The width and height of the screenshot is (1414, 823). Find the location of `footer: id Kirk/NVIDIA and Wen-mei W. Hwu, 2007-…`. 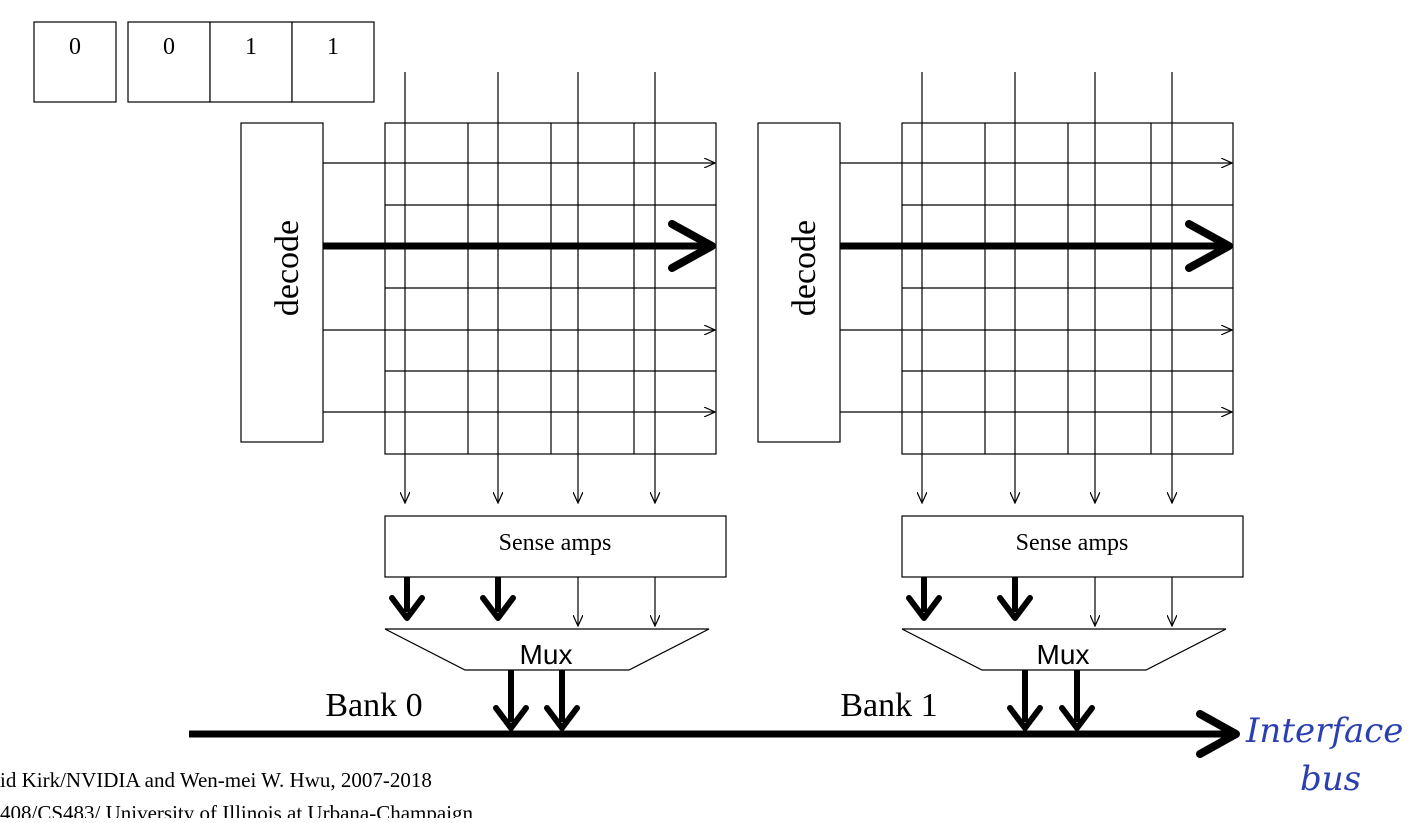

footer: id Kirk/NVIDIA and Wen-mei W. Hwu, 2007-… is located at coordinates (237, 795).